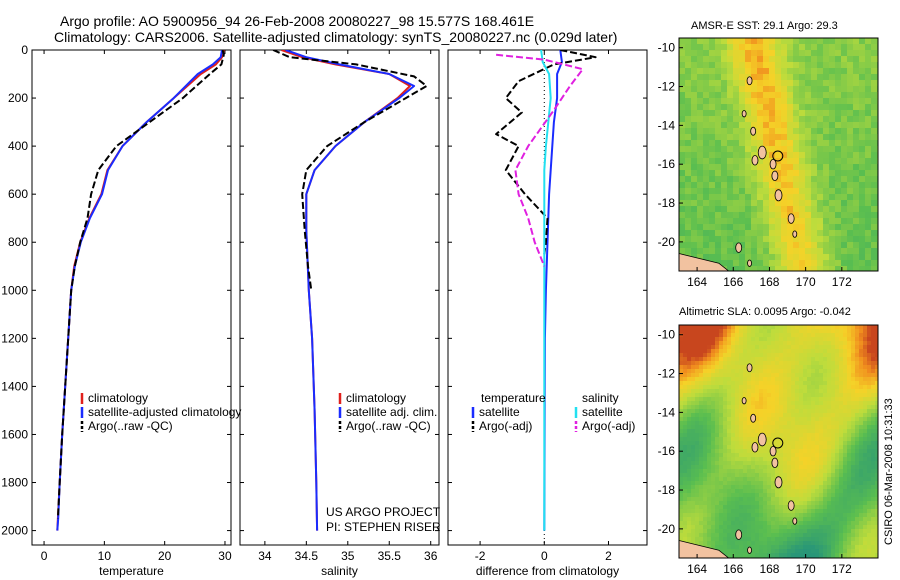 This screenshot has width=900, height=580. Describe the element at coordinates (667, 87) in the screenshot. I see `sst-map-ytick-label: -12` at that location.